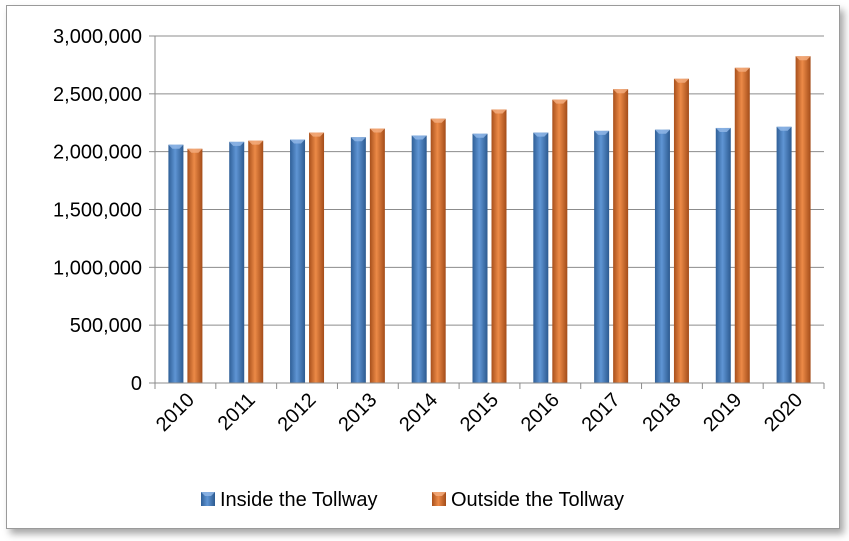 The width and height of the screenshot is (849, 541). I want to click on y-tick-label: 3,000,000, so click(97, 37).